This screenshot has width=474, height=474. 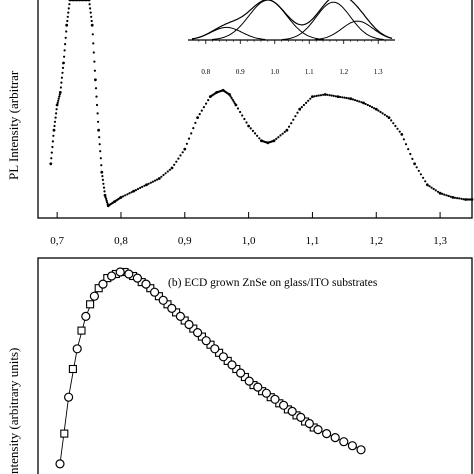 What do you see at coordinates (343, 72) in the screenshot?
I see `inset-x-tick-label: 1.2` at bounding box center [343, 72].